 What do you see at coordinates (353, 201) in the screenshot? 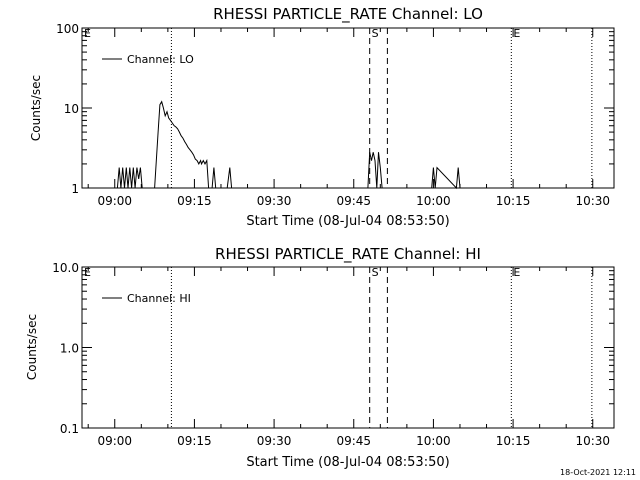
I see `chart-1-xtick-label: 09:45` at bounding box center [353, 201].